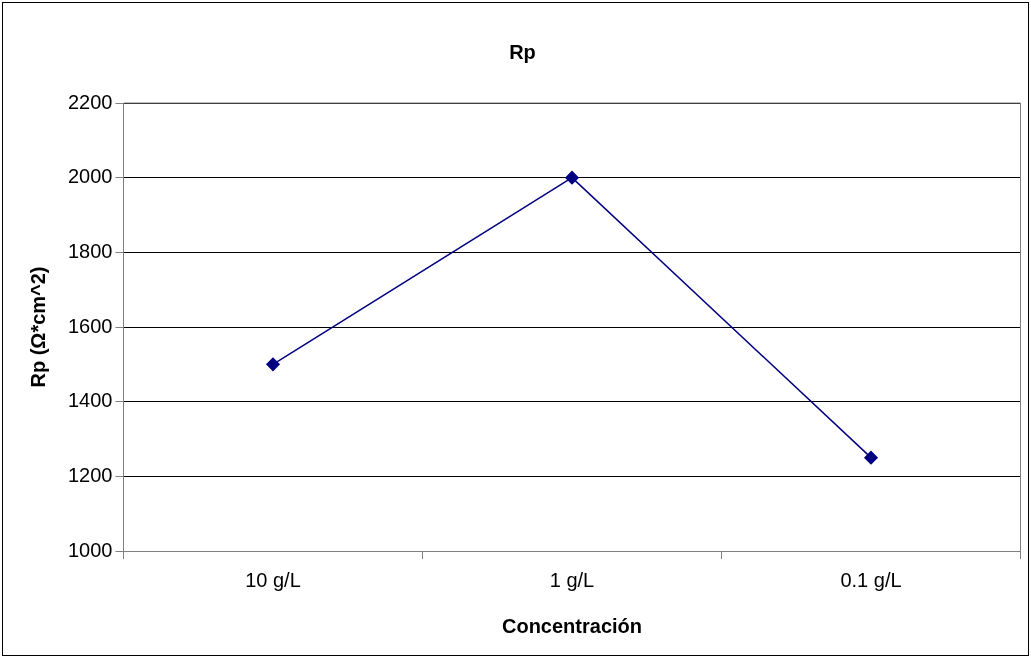 Image resolution: width=1031 pixels, height=658 pixels. What do you see at coordinates (90, 176) in the screenshot?
I see `y-tick-label: 2000` at bounding box center [90, 176].